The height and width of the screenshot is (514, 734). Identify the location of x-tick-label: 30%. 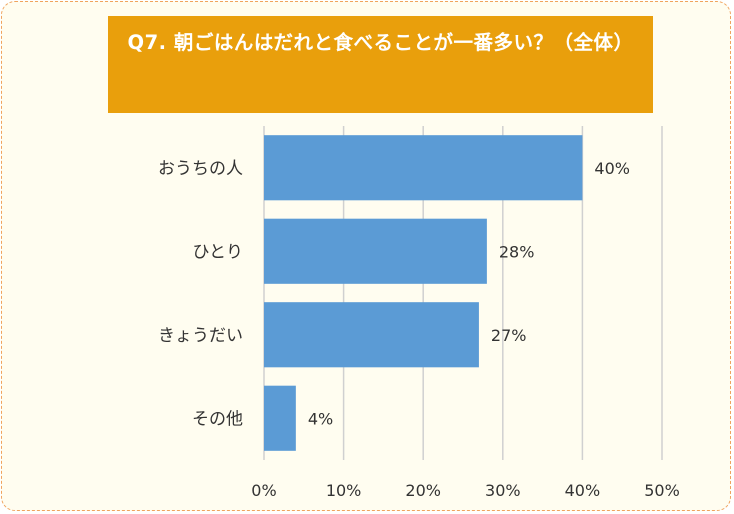
(503, 490).